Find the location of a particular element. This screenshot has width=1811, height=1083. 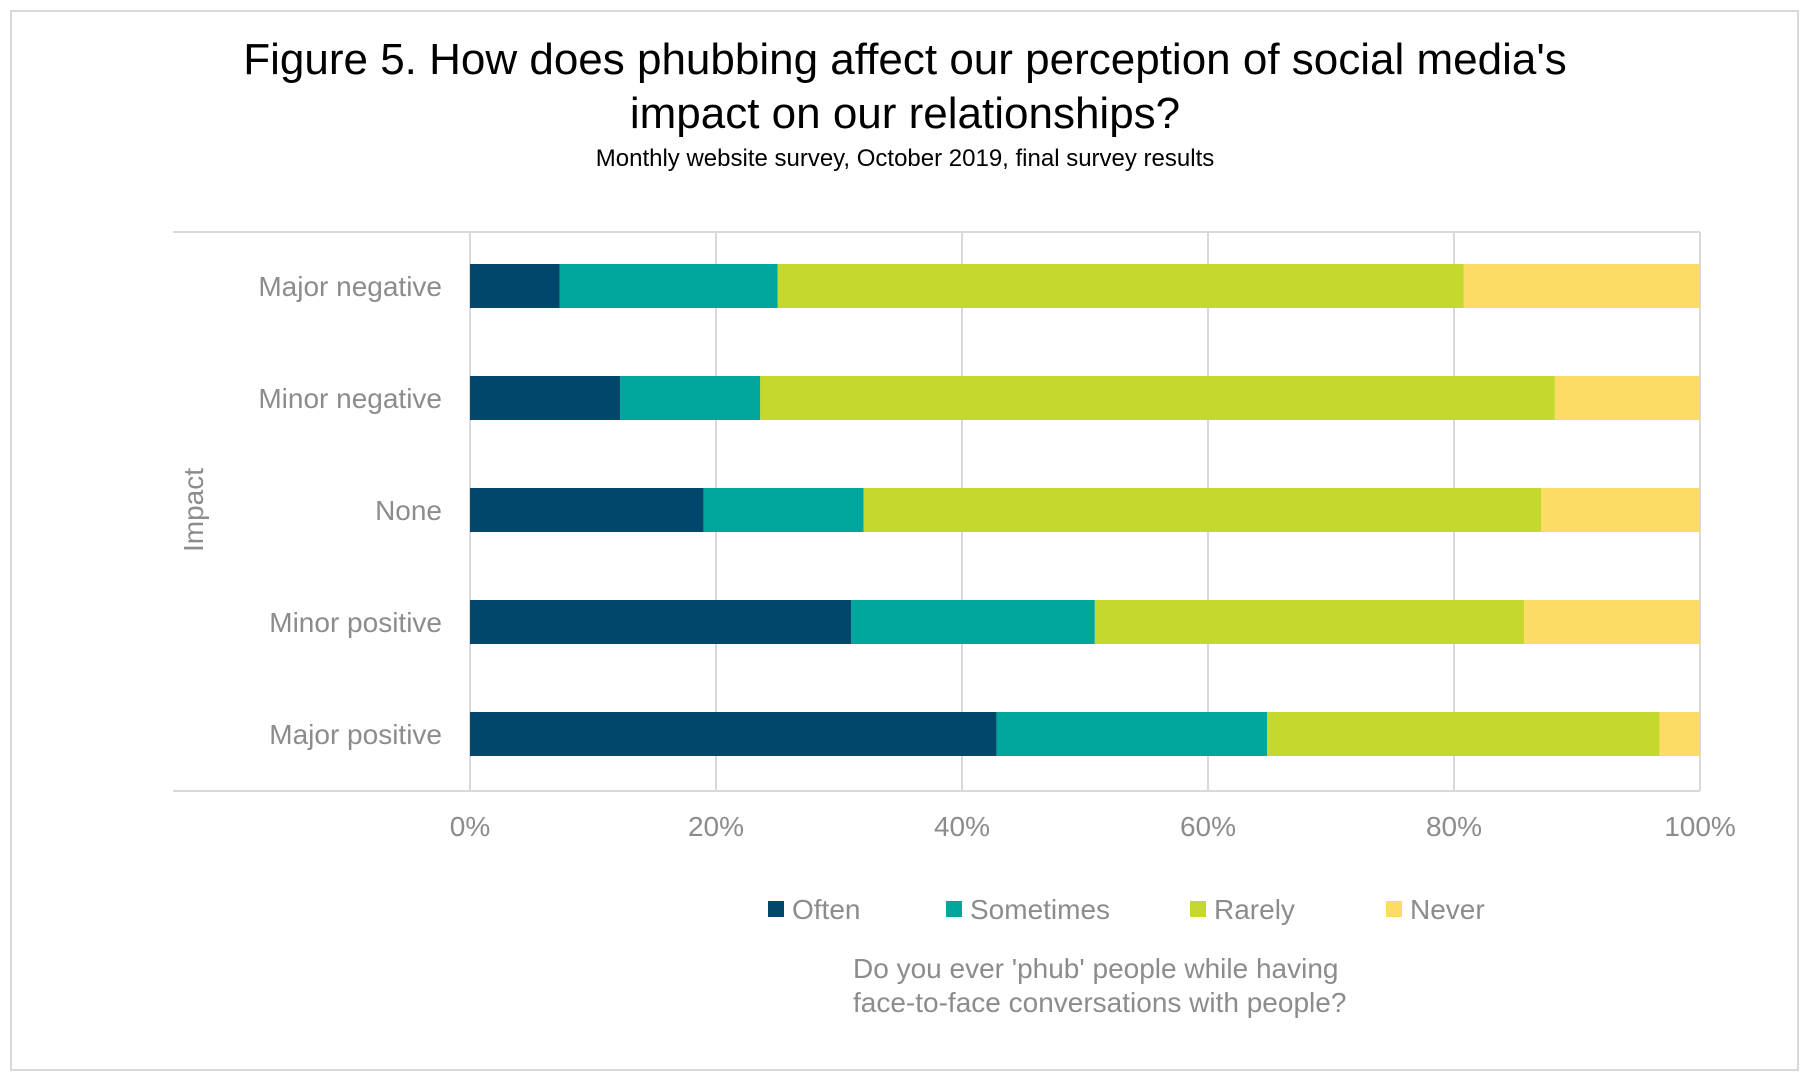

x-tick-labels: 0% 20% 40% 60% 80% 100% is located at coordinates (1093, 826).